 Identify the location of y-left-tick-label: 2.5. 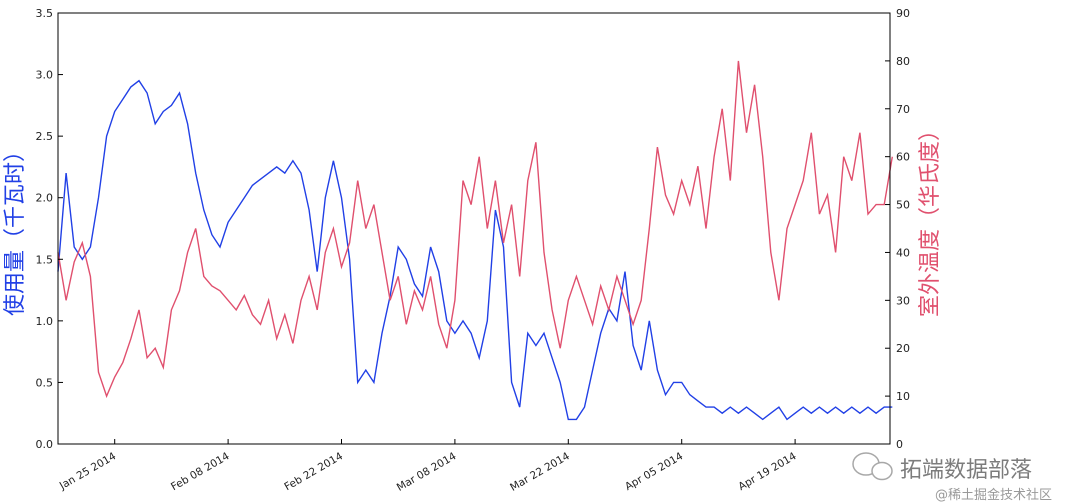
(45, 136).